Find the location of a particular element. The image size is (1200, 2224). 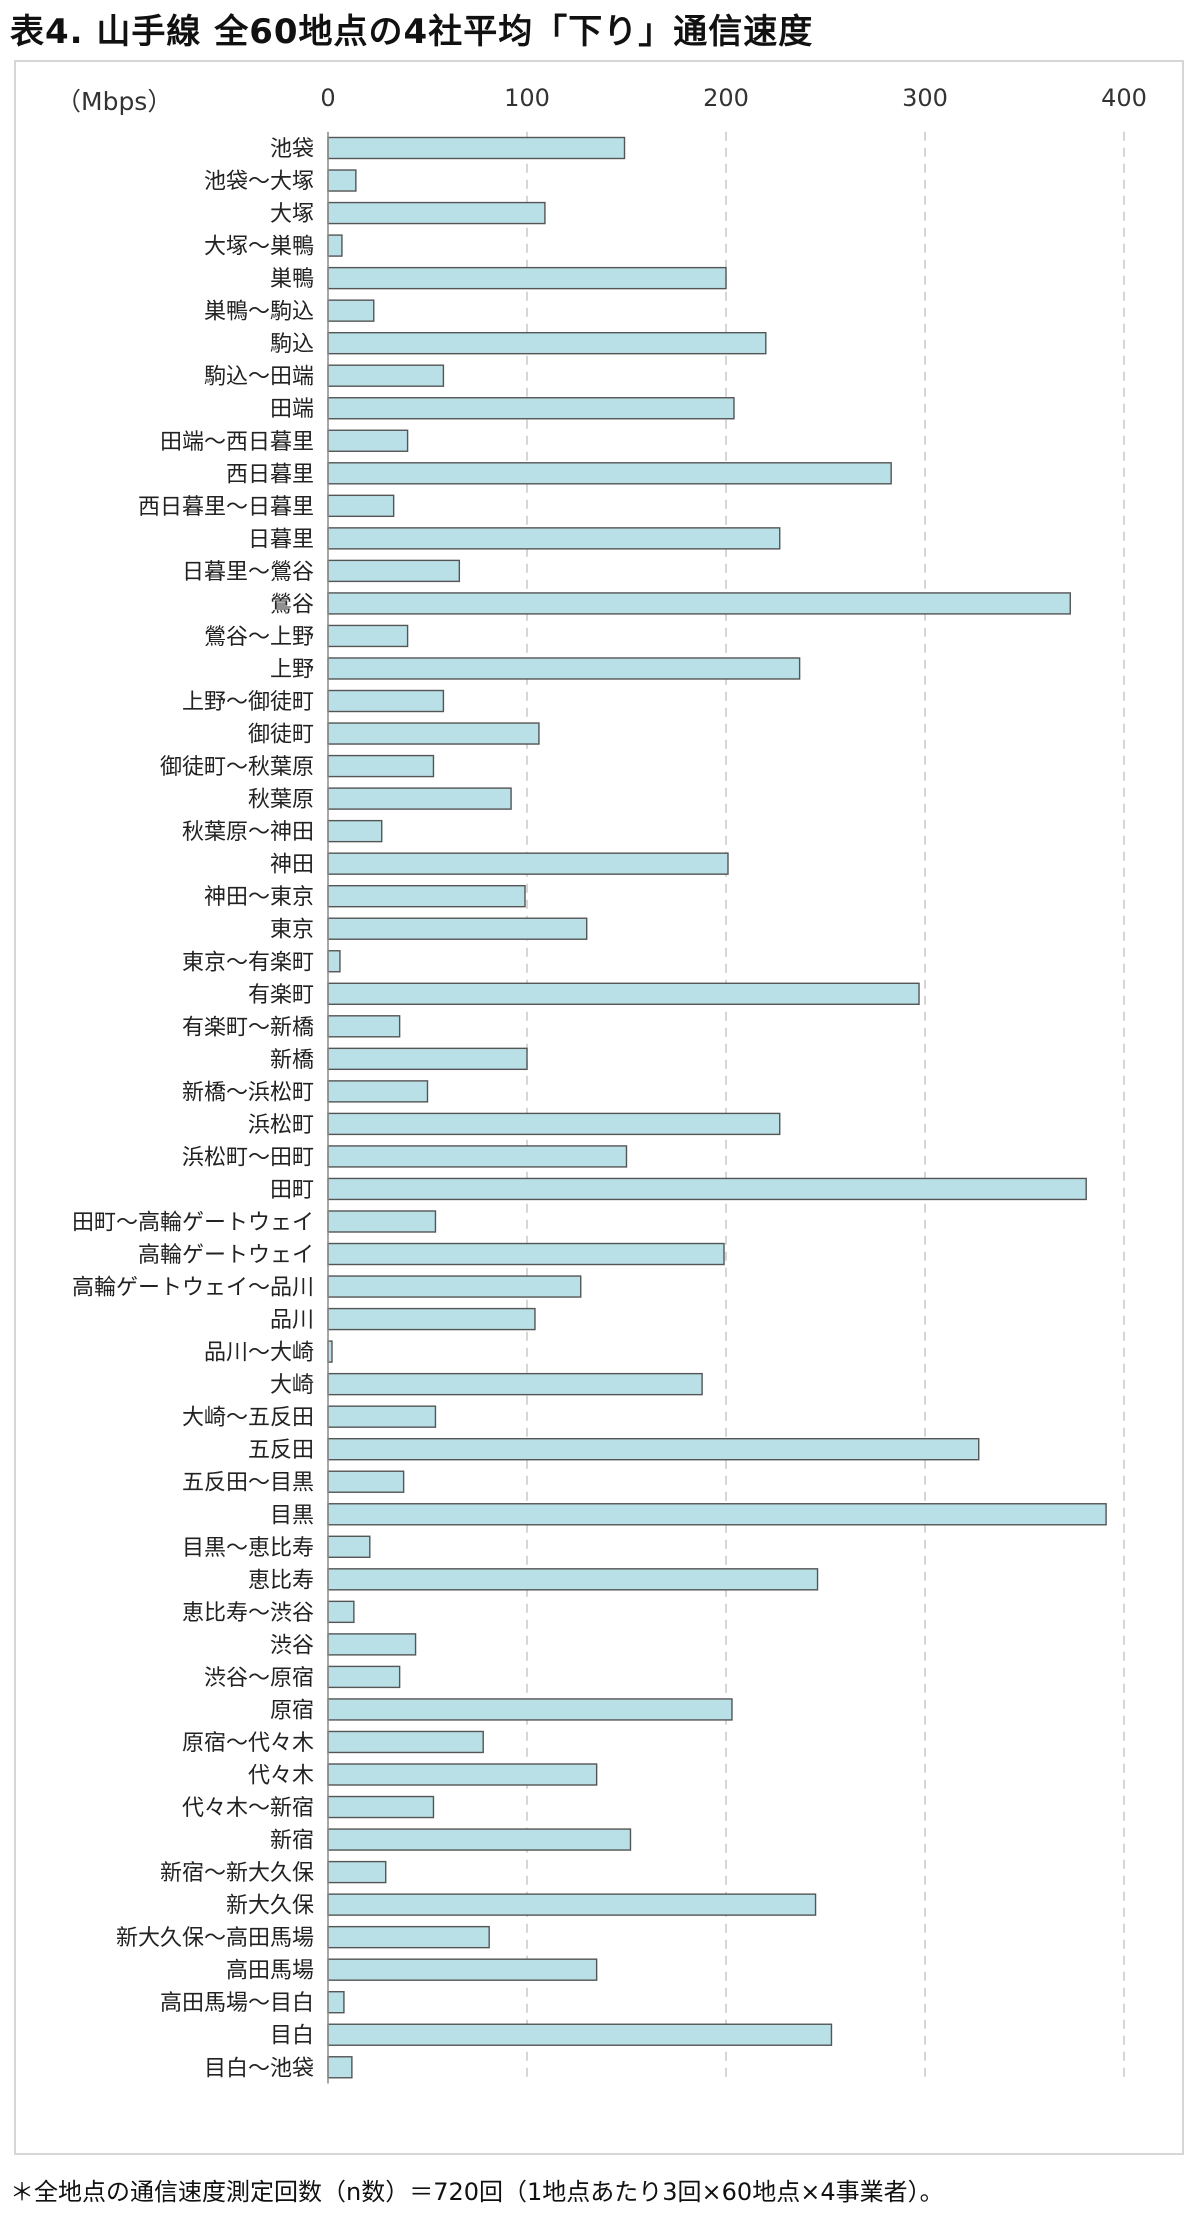

y-category-label: 鶯谷 is located at coordinates (292, 604).